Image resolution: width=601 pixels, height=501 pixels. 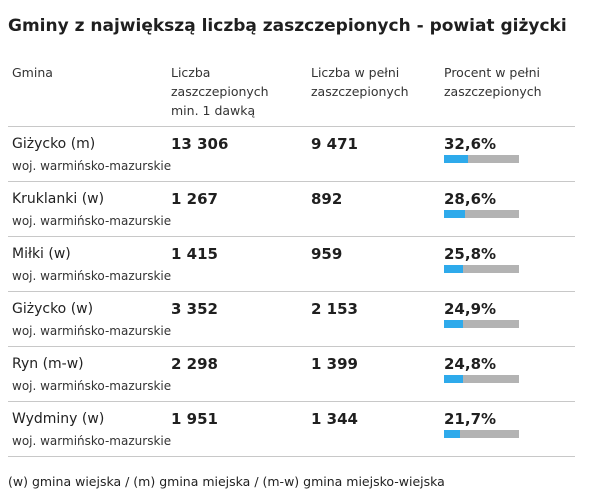 I want to click on percent-label: 21,7%, so click(x=470, y=419).